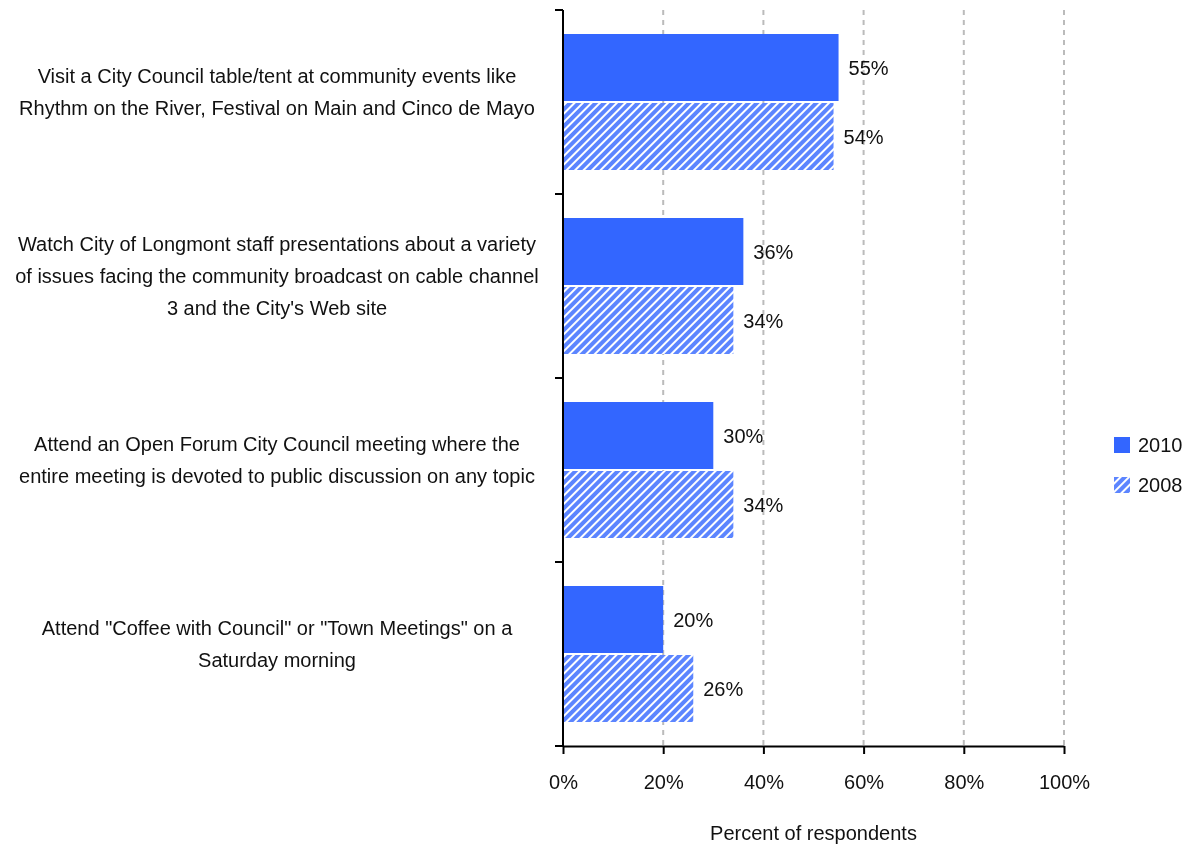 The height and width of the screenshot is (848, 1194). What do you see at coordinates (277, 644) in the screenshot?
I see `y-tick-label: Attend "Coffee with Council" or "Town Meetings" on a Saturday morning` at bounding box center [277, 644].